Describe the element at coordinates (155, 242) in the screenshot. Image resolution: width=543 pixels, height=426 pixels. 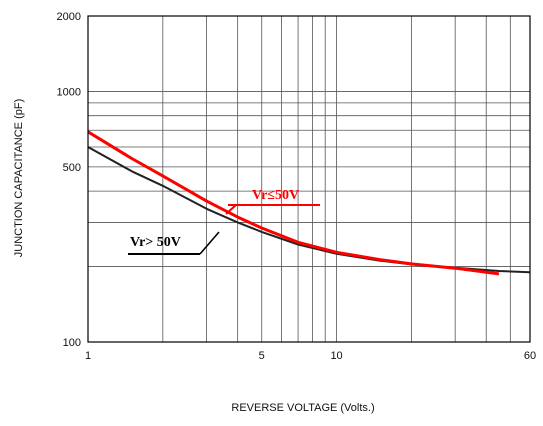
I see `annotation-black-label: Vr> 50V` at that location.